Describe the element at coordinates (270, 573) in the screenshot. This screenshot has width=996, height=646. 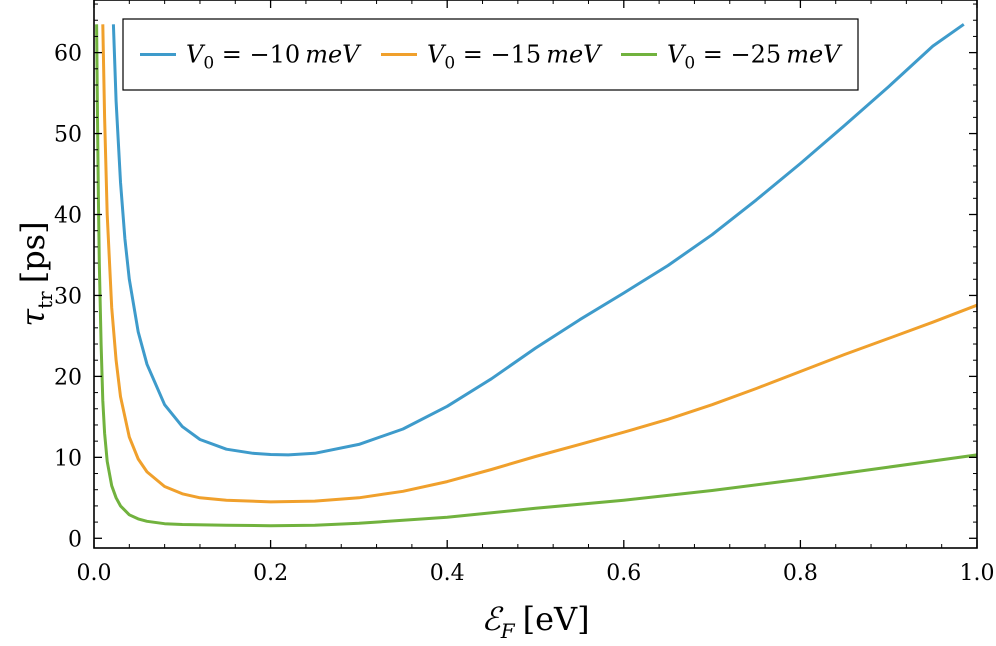
I see `x-tick-label: 0.2` at that location.